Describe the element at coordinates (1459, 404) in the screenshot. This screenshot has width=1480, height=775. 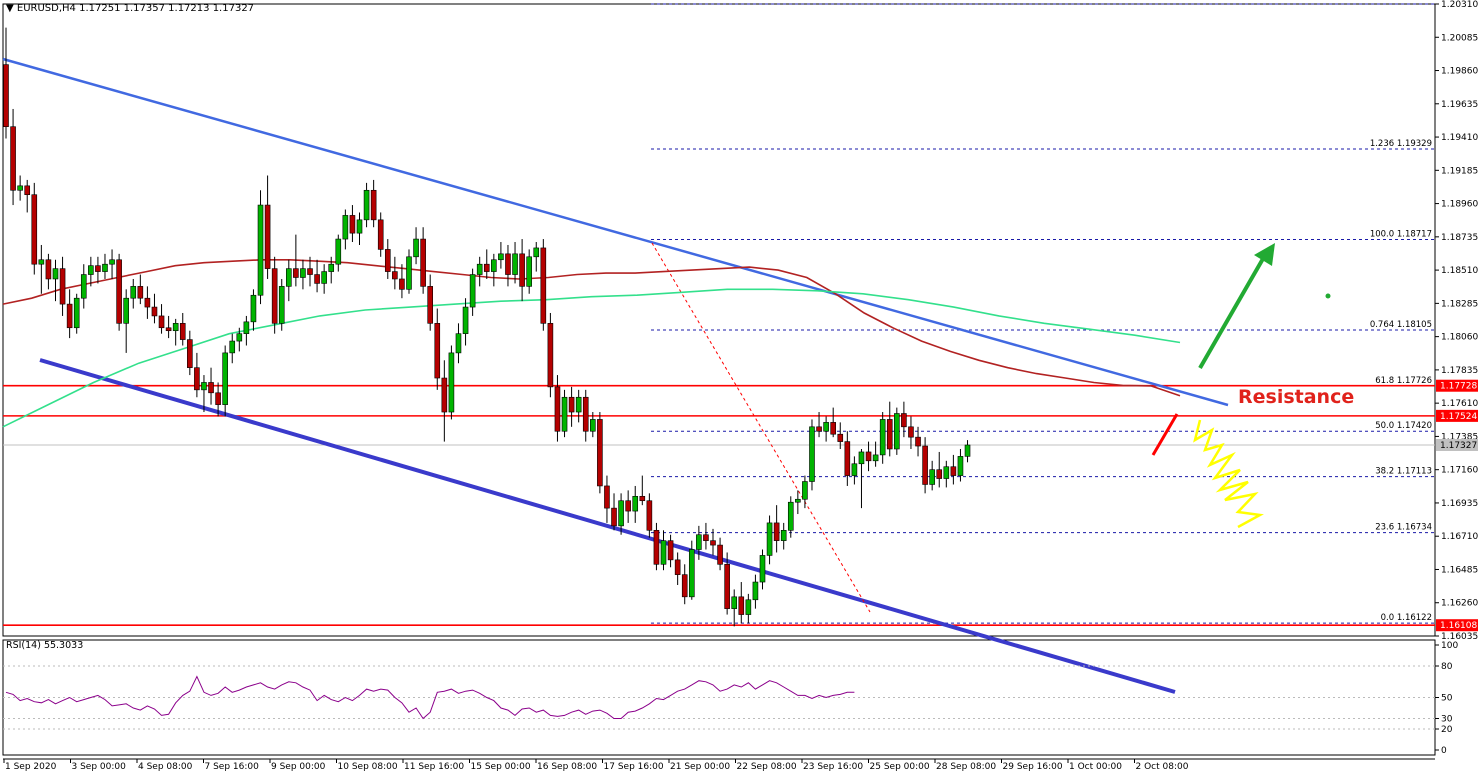
I see `price-tick-label: 1.17610` at that location.